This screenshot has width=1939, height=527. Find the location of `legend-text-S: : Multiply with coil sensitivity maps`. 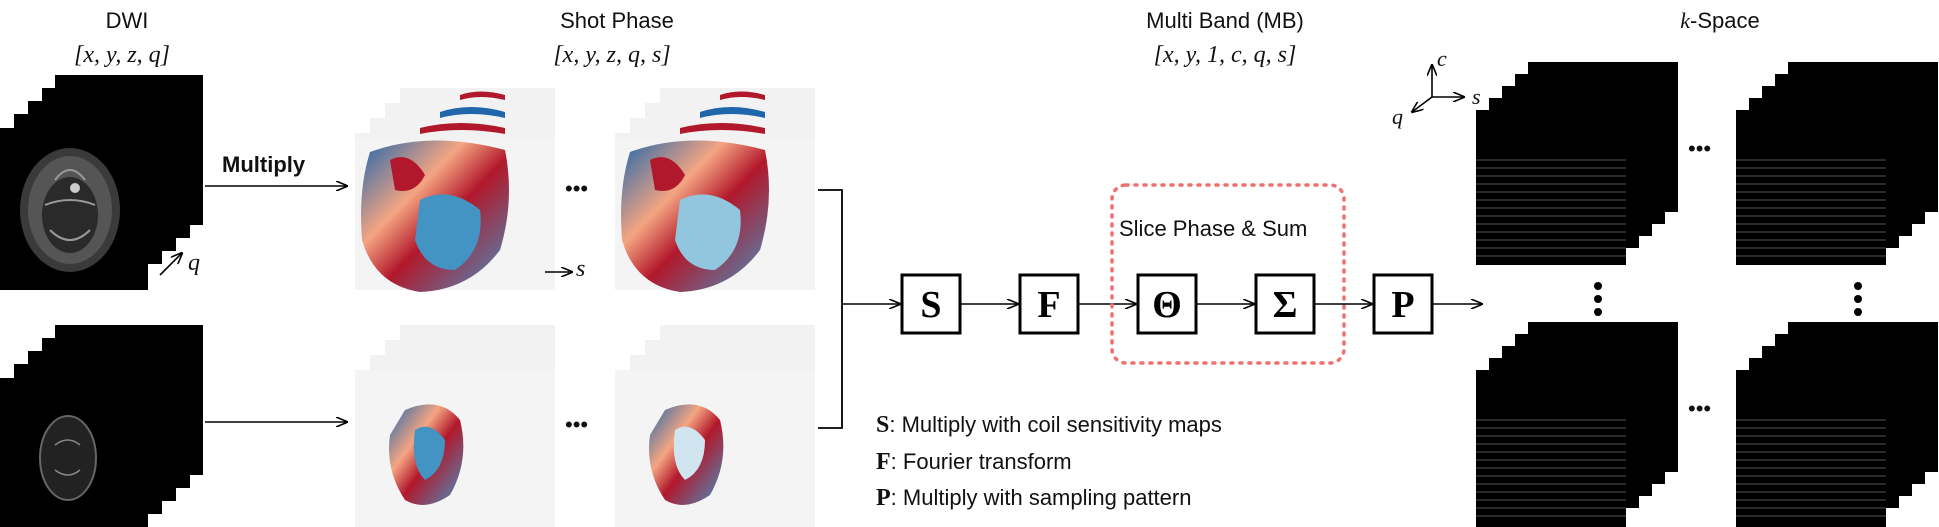

legend-text-S: : Multiply with coil sensitivity maps is located at coordinates (1055, 424).